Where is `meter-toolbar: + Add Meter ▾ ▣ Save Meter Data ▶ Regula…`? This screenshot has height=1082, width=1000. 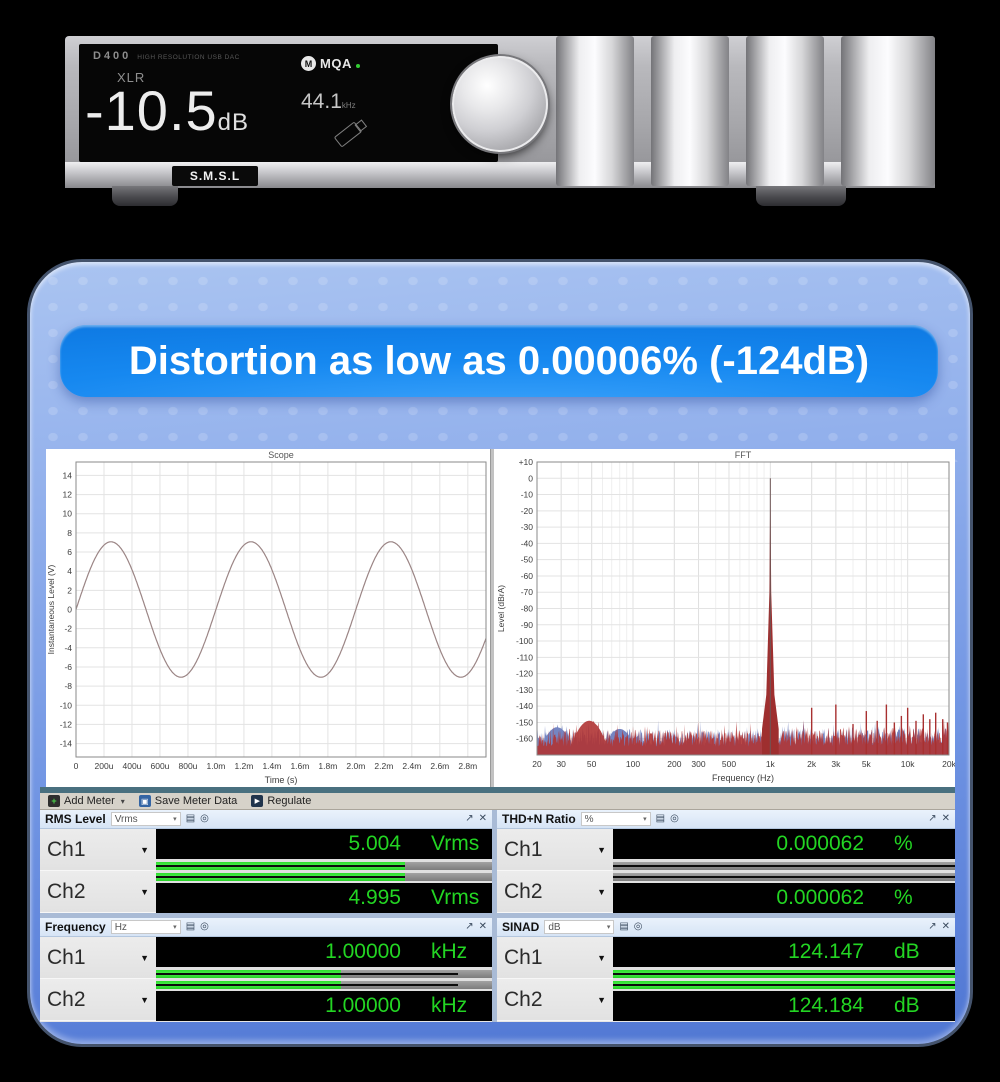
meter-toolbar: + Add Meter ▾ ▣ Save Meter Data ▶ Regula… is located at coordinates (497, 801).